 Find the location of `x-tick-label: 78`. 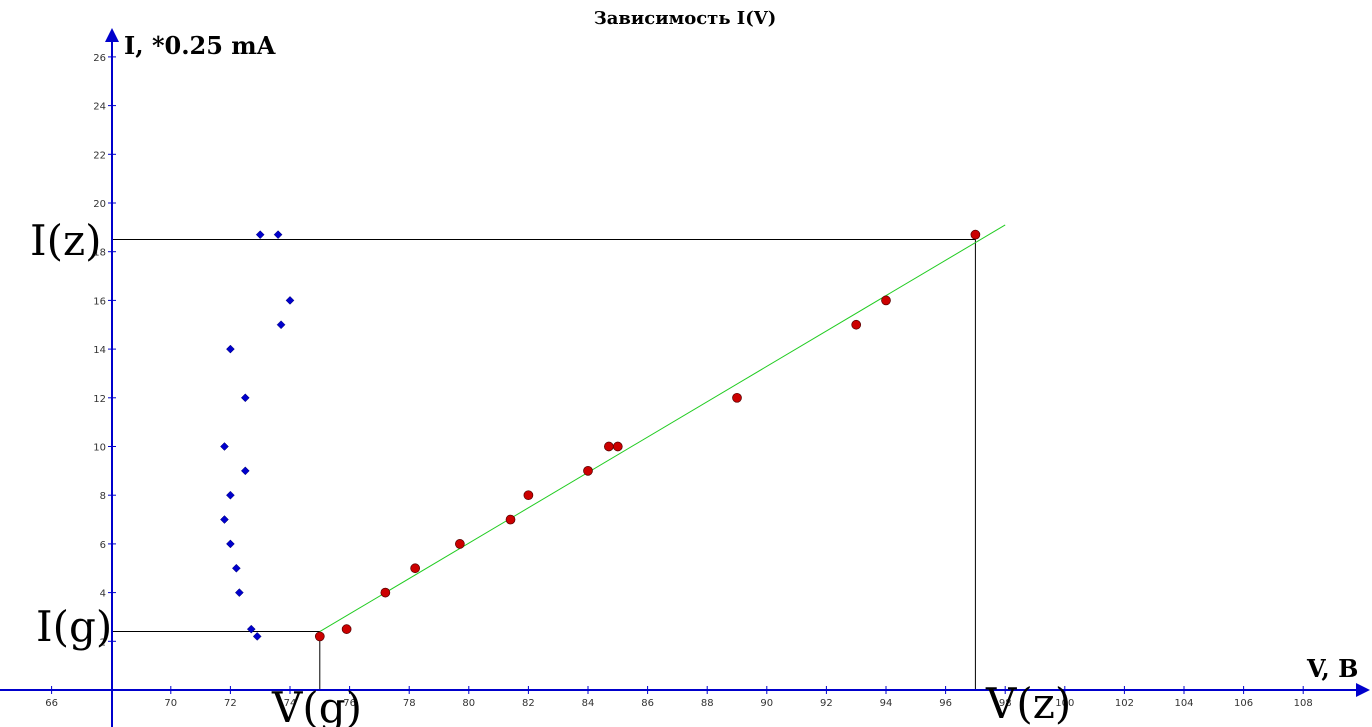

x-tick-label: 78 is located at coordinates (409, 703).